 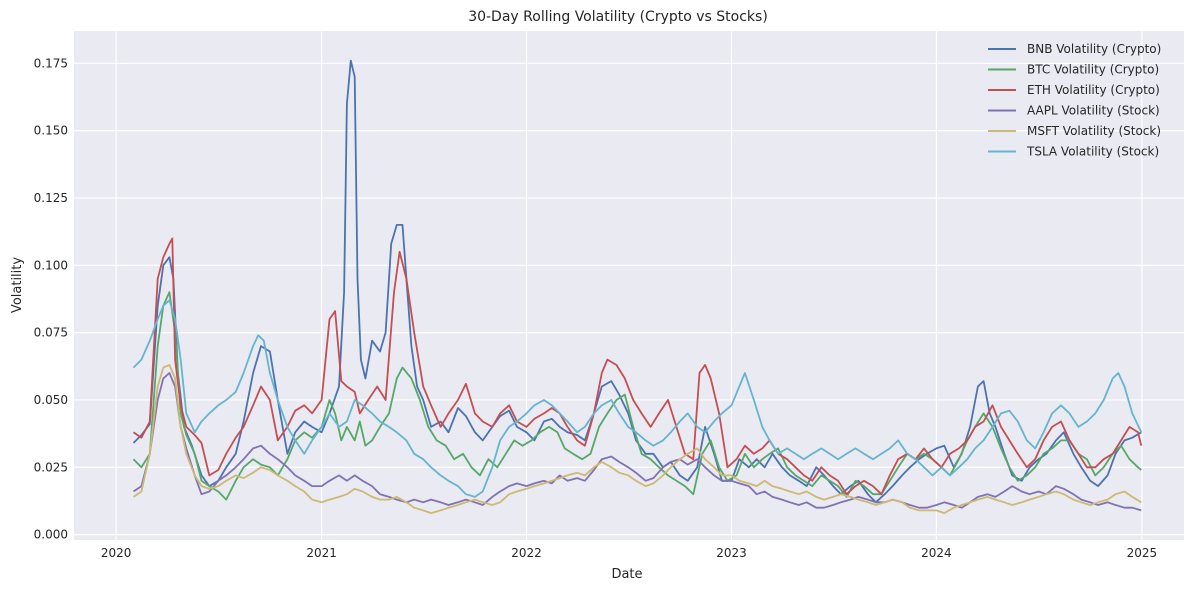 I want to click on y-axis-label: Volatility, so click(x=17, y=285).